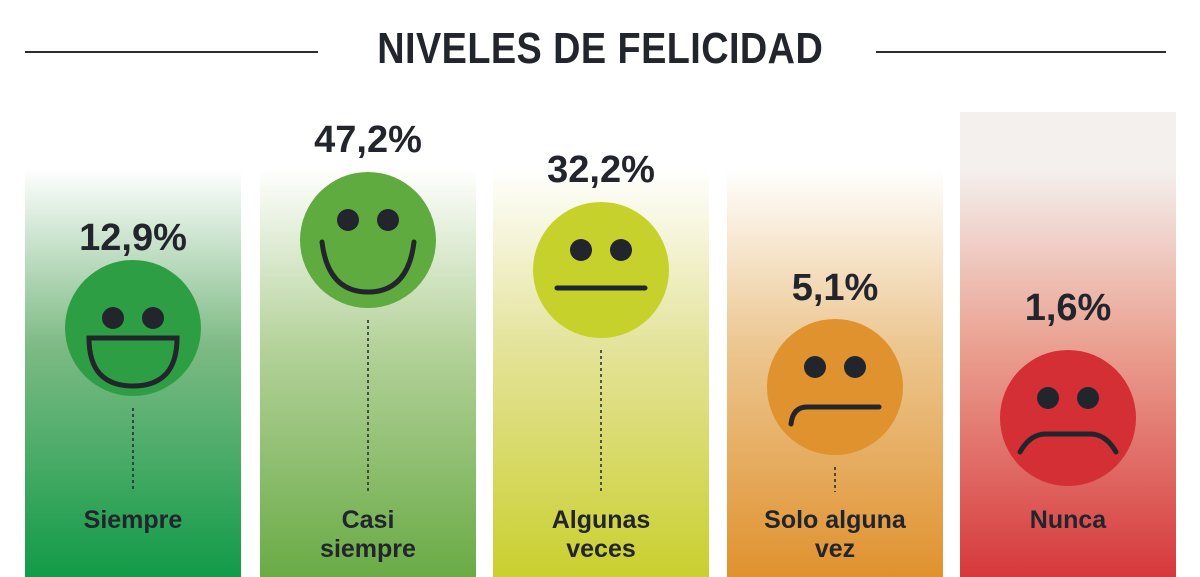  Describe the element at coordinates (1068, 308) in the screenshot. I see `value-label: 1,6%` at that location.